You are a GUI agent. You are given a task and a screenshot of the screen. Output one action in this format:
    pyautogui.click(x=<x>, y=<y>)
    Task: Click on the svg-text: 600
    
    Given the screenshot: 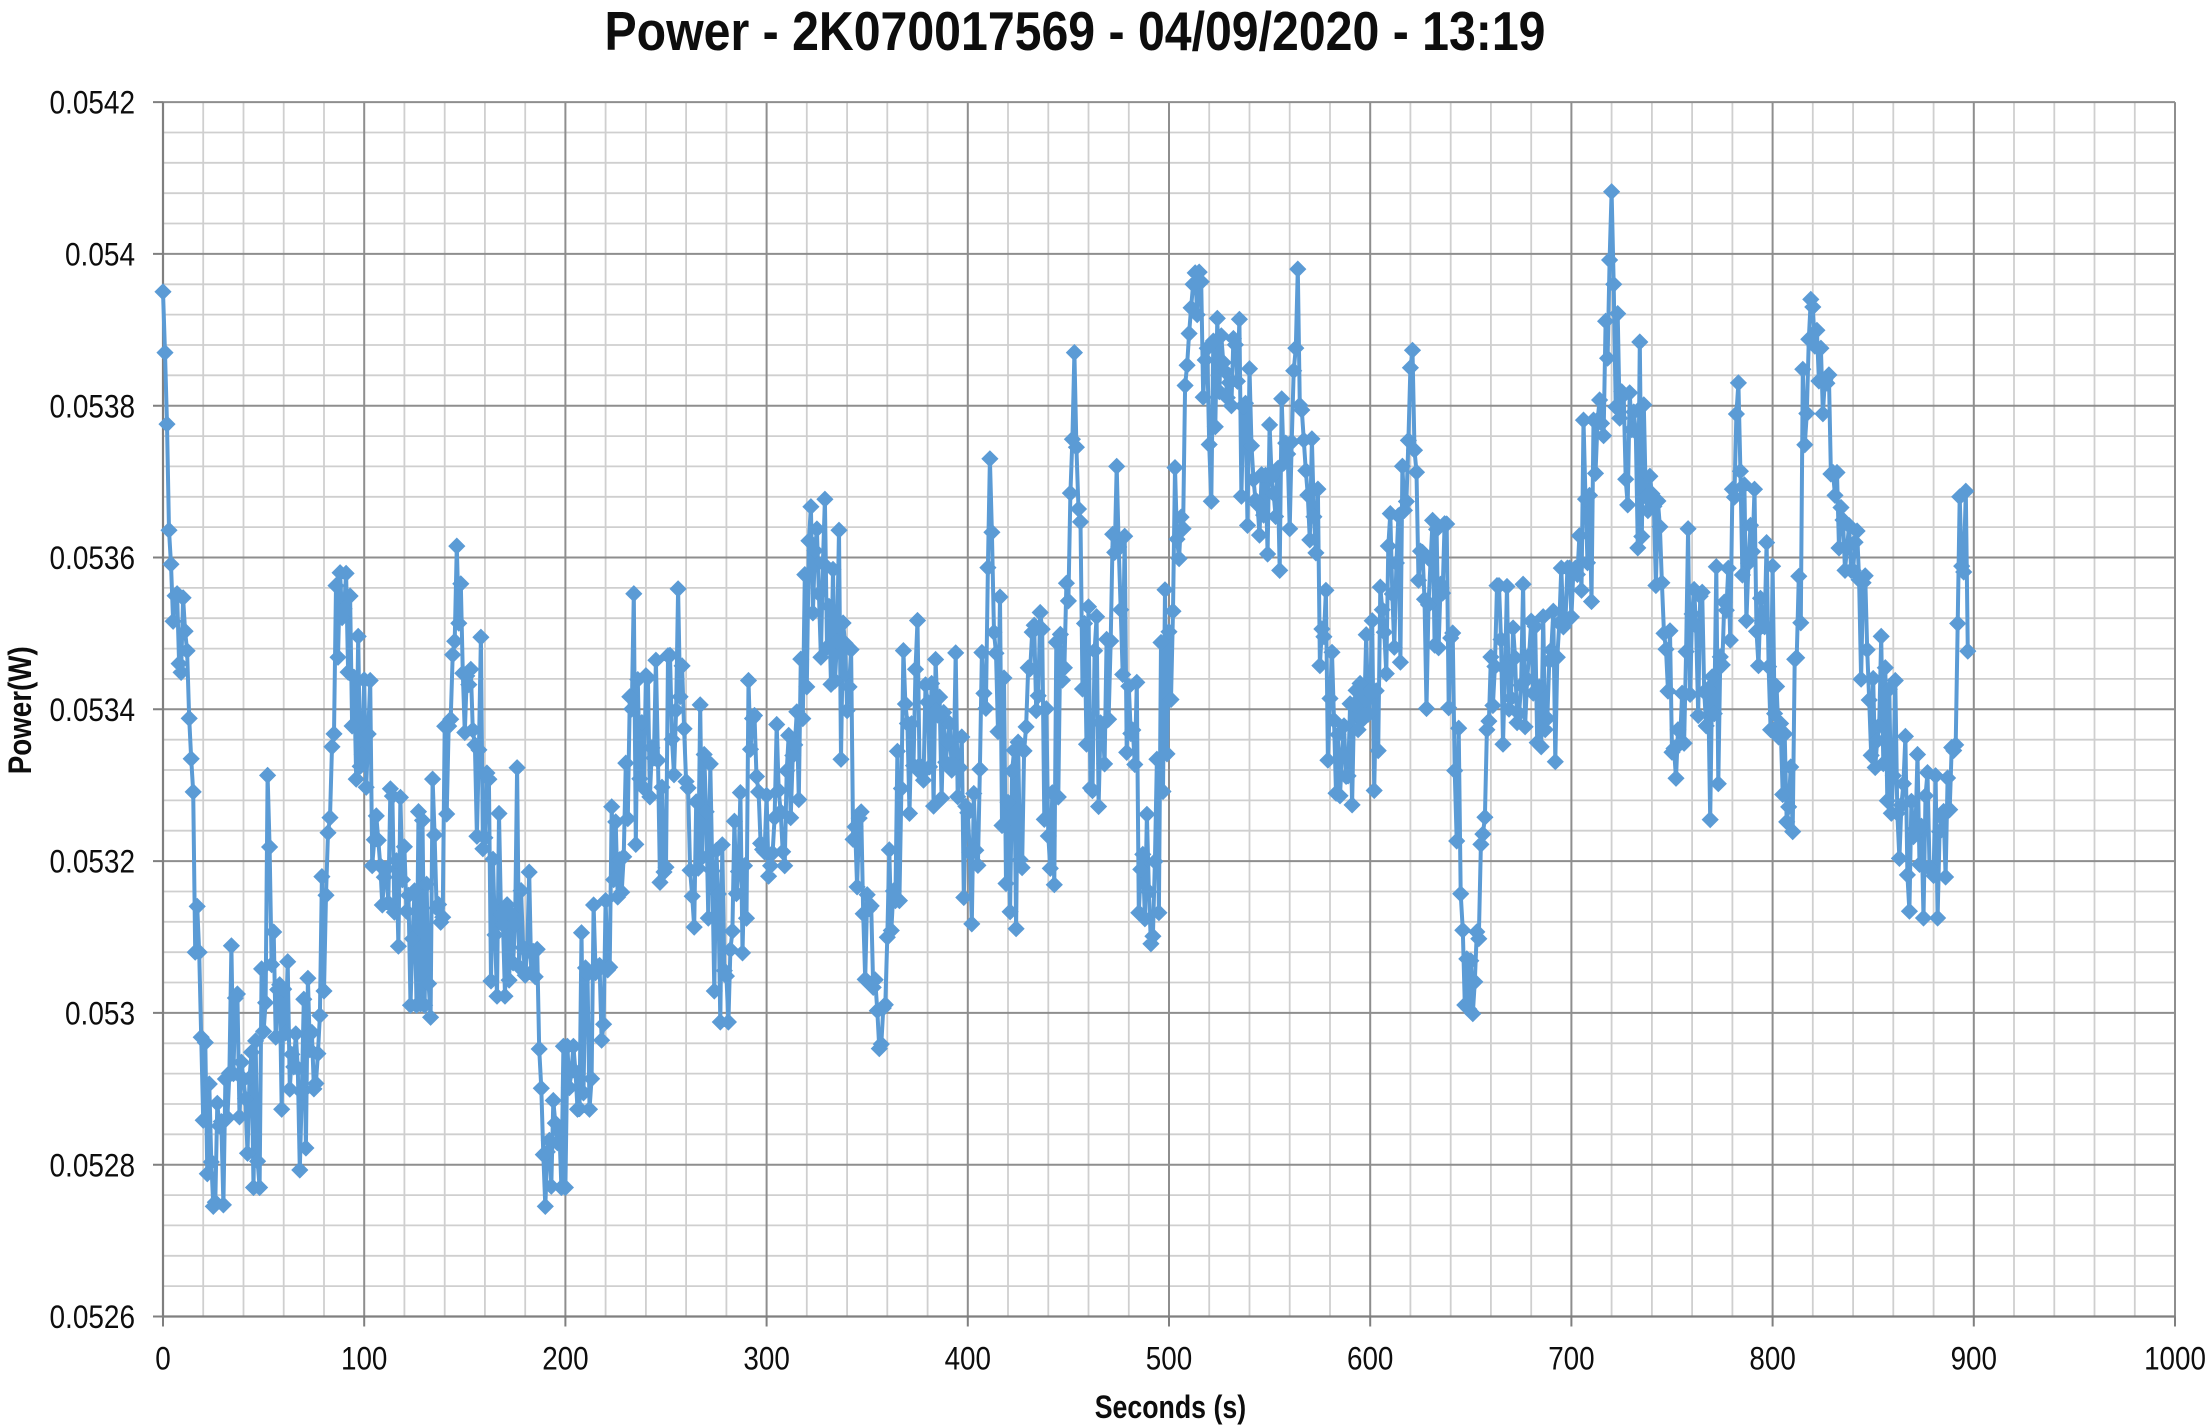 What is the action you would take?
    pyautogui.click(x=1370, y=1359)
    